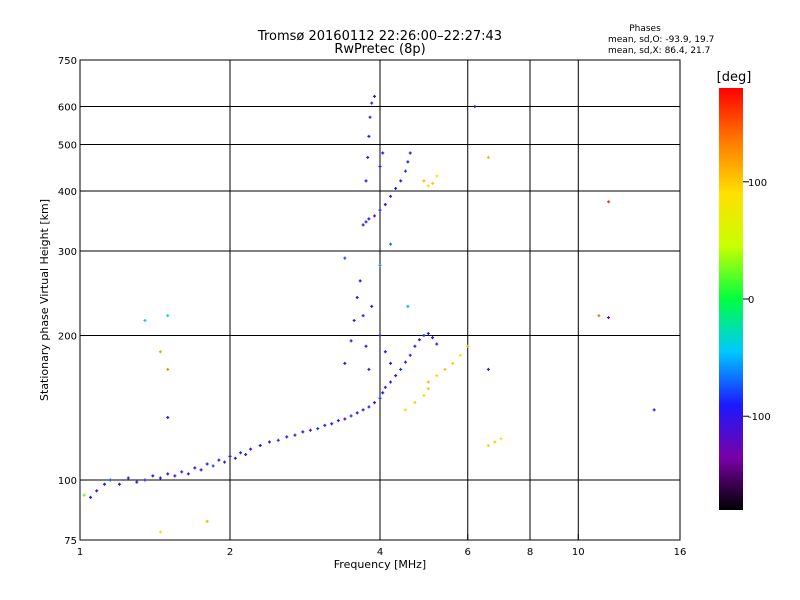 Image resolution: width=800 pixels, height=600 pixels. Describe the element at coordinates (67, 252) in the screenshot. I see `y-tick-label: 300` at that location.